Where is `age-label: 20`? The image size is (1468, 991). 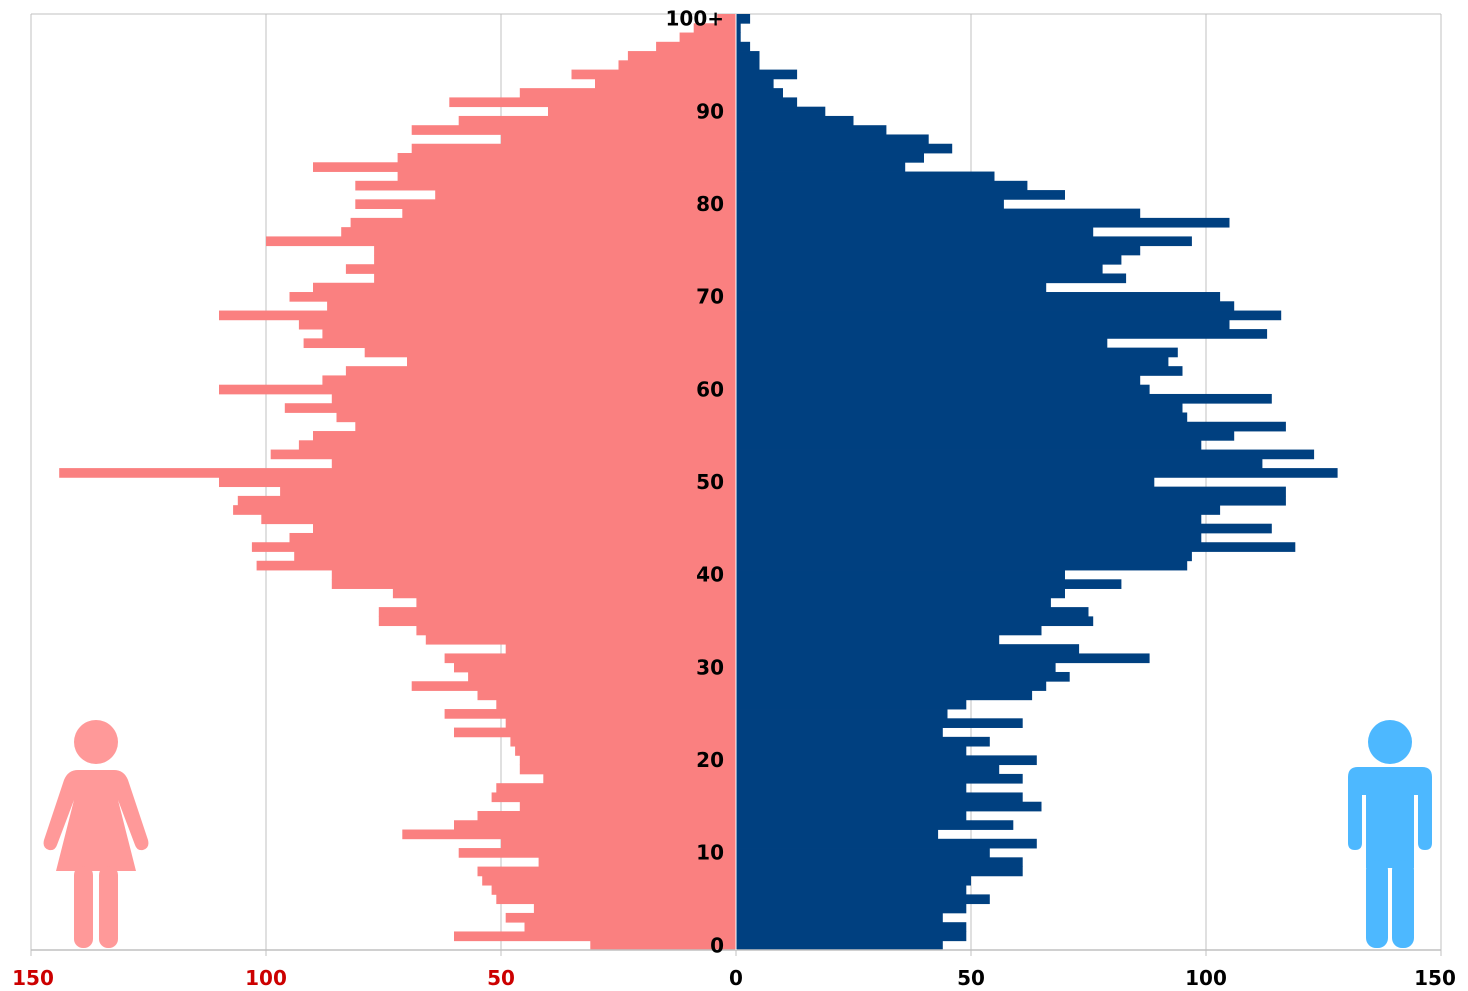 age-label: 20 is located at coordinates (710, 760).